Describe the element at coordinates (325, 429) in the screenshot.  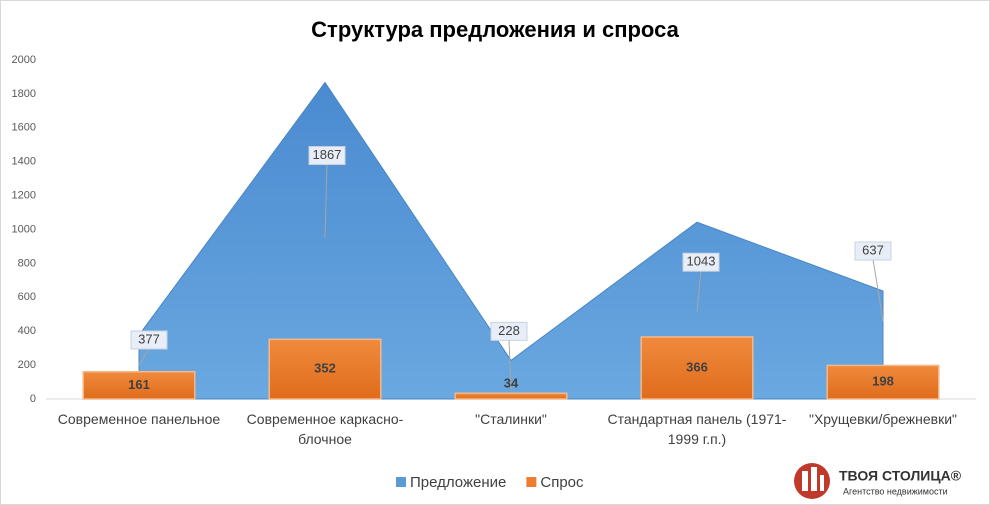
I see `x-tick-label: Современное каркасно-блочное` at that location.